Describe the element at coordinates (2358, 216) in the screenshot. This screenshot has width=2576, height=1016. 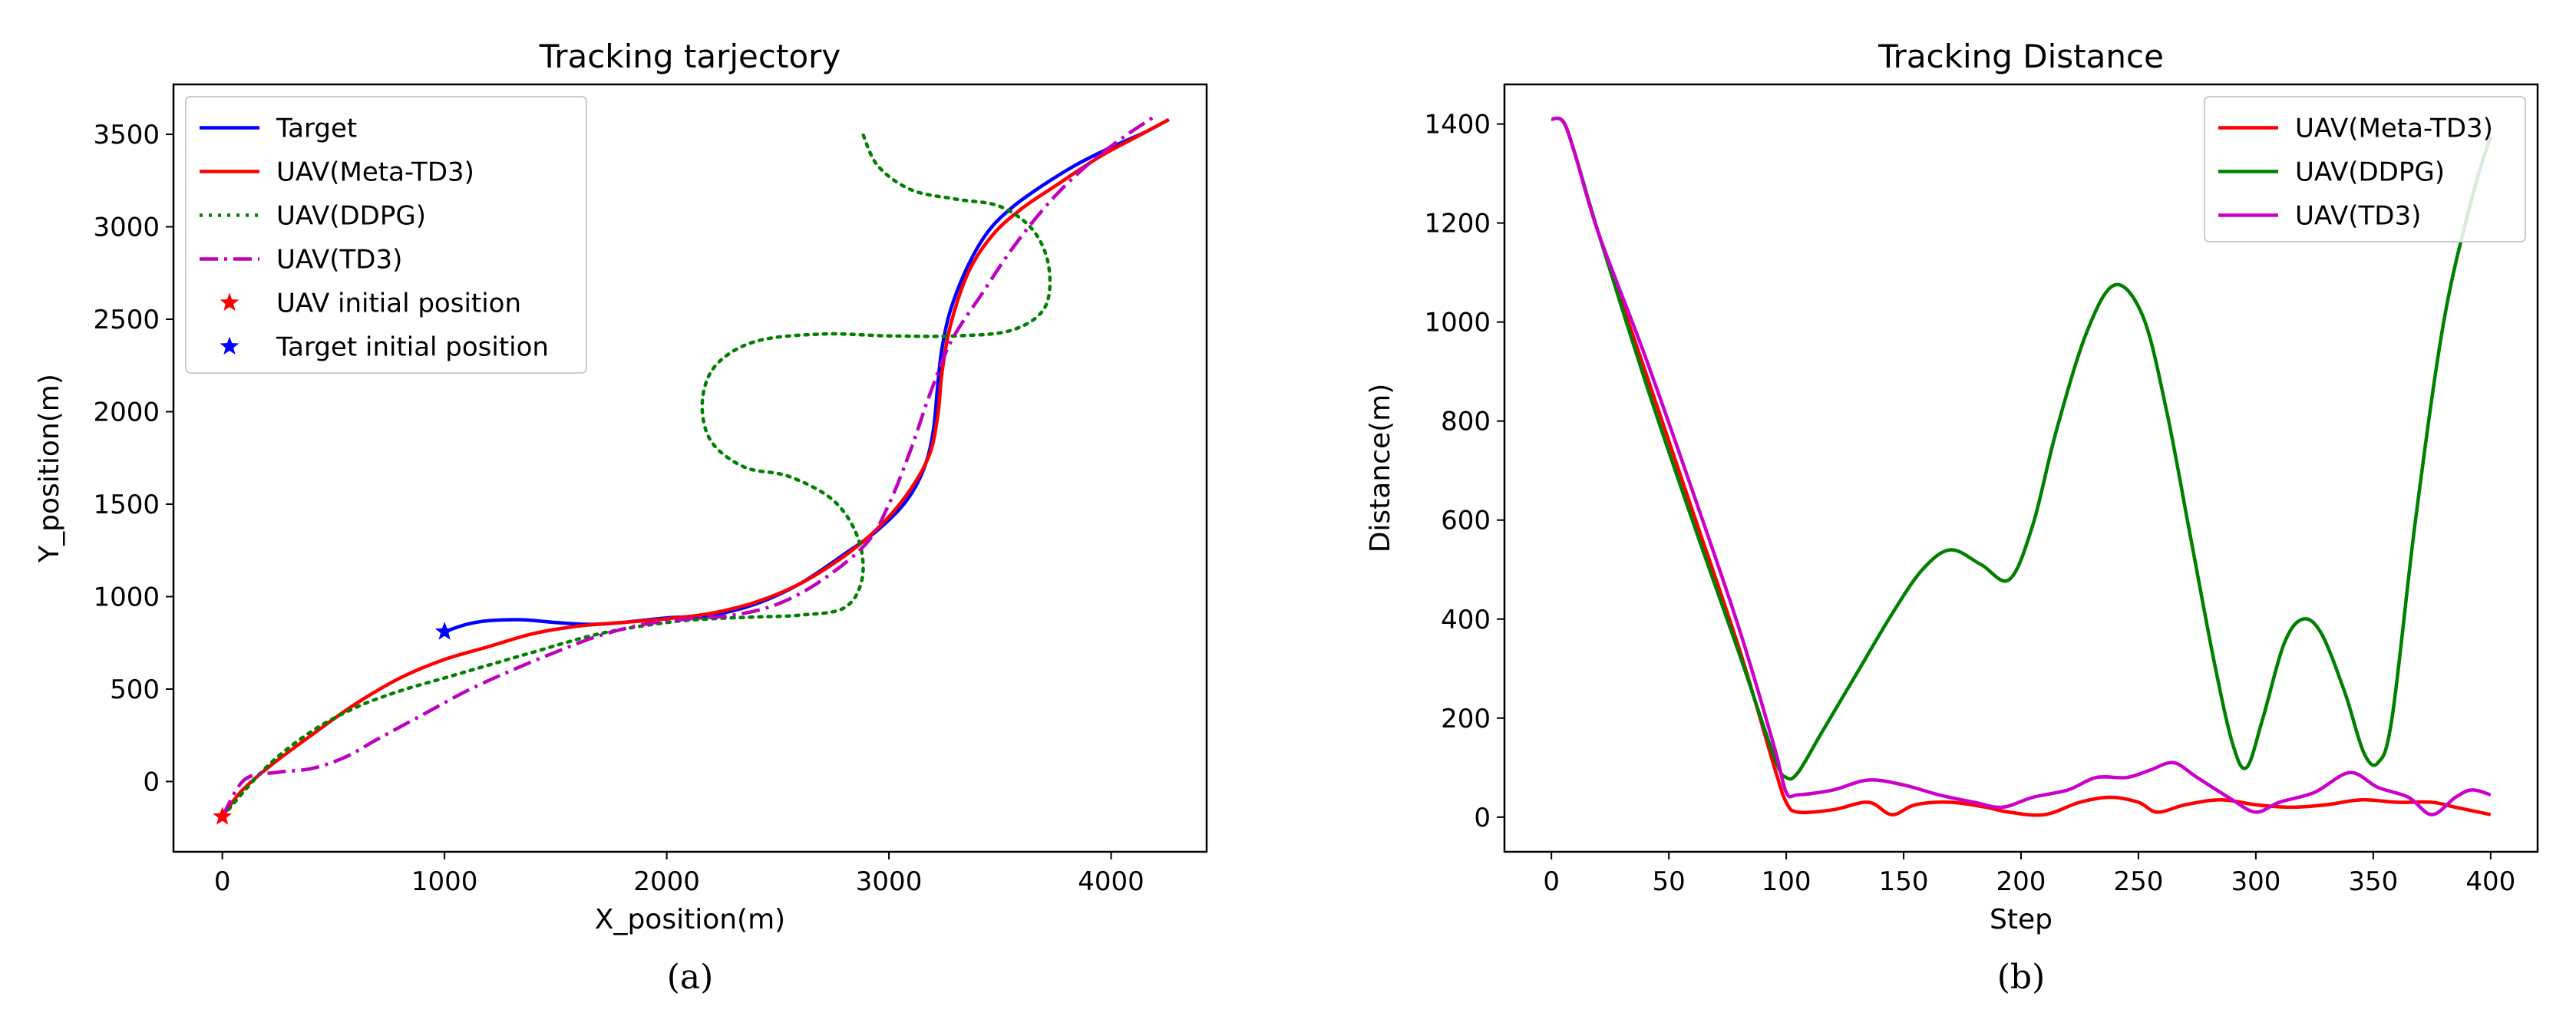
I see `legend-label-2: UAV(TD3)` at that location.